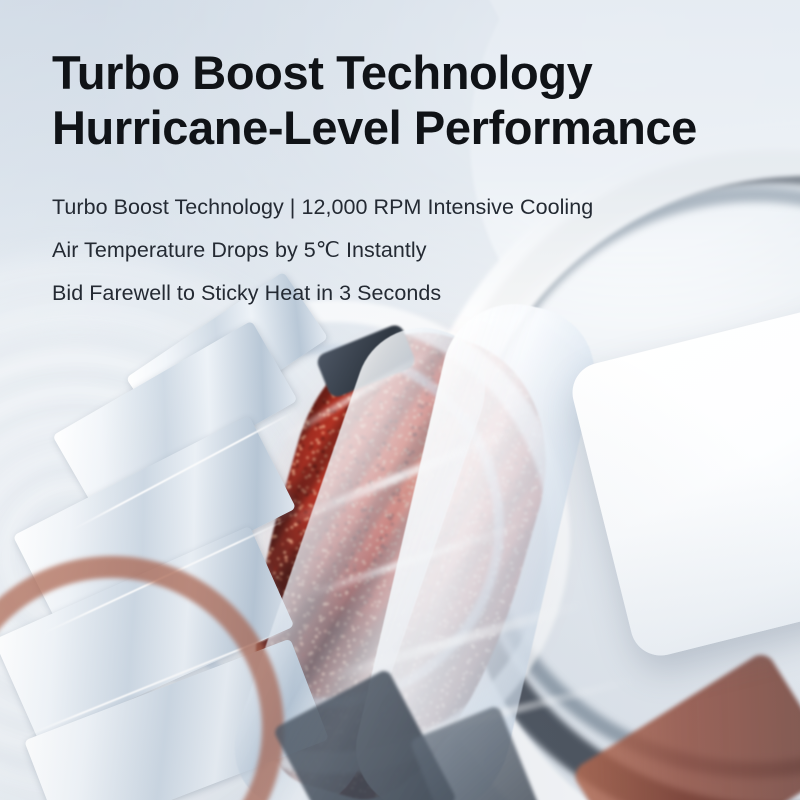 The height and width of the screenshot is (800, 800). What do you see at coordinates (366, 361) in the screenshot?
I see `rotor-hub-detail` at bounding box center [366, 361].